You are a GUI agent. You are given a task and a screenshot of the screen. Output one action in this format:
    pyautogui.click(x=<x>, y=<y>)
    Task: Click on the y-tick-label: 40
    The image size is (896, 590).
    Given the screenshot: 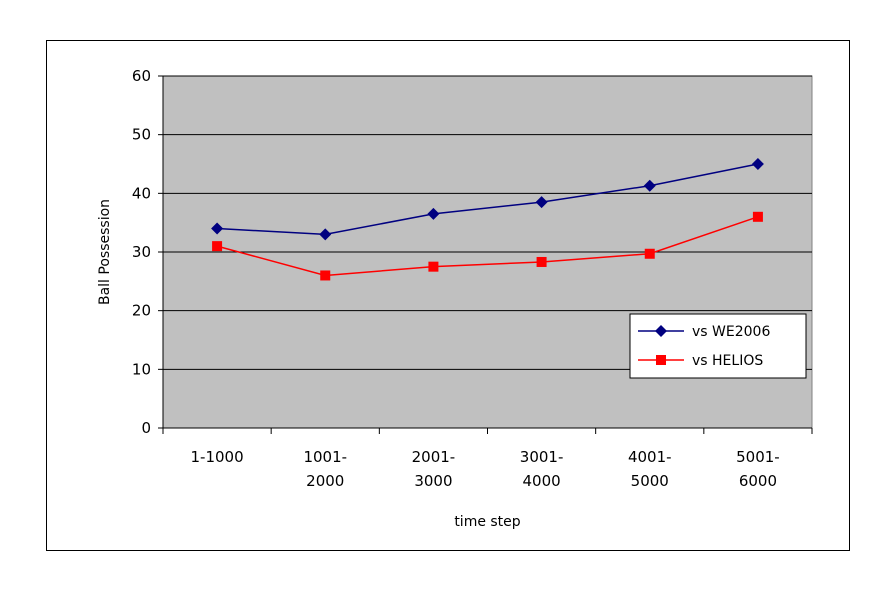 What is the action you would take?
    pyautogui.click(x=141, y=193)
    